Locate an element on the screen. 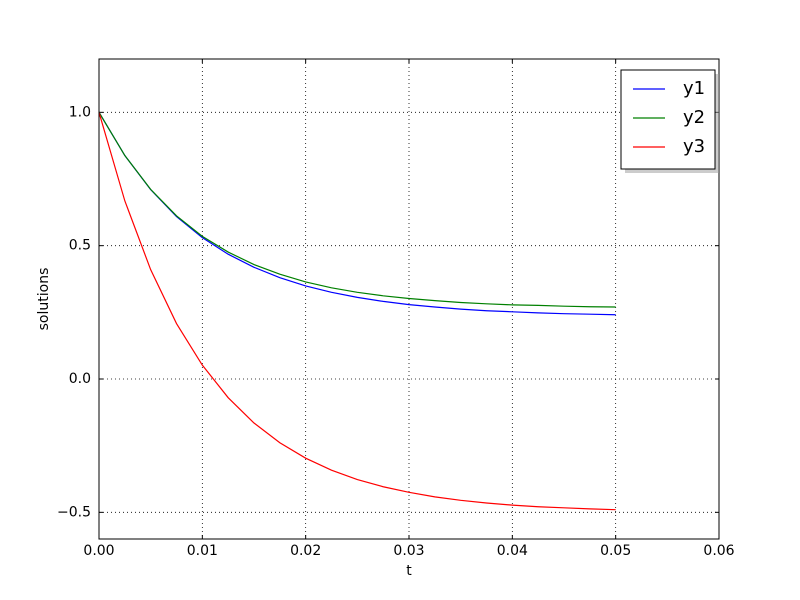 The height and width of the screenshot is (600, 800). x-tick-label: 0.05 is located at coordinates (615, 551).